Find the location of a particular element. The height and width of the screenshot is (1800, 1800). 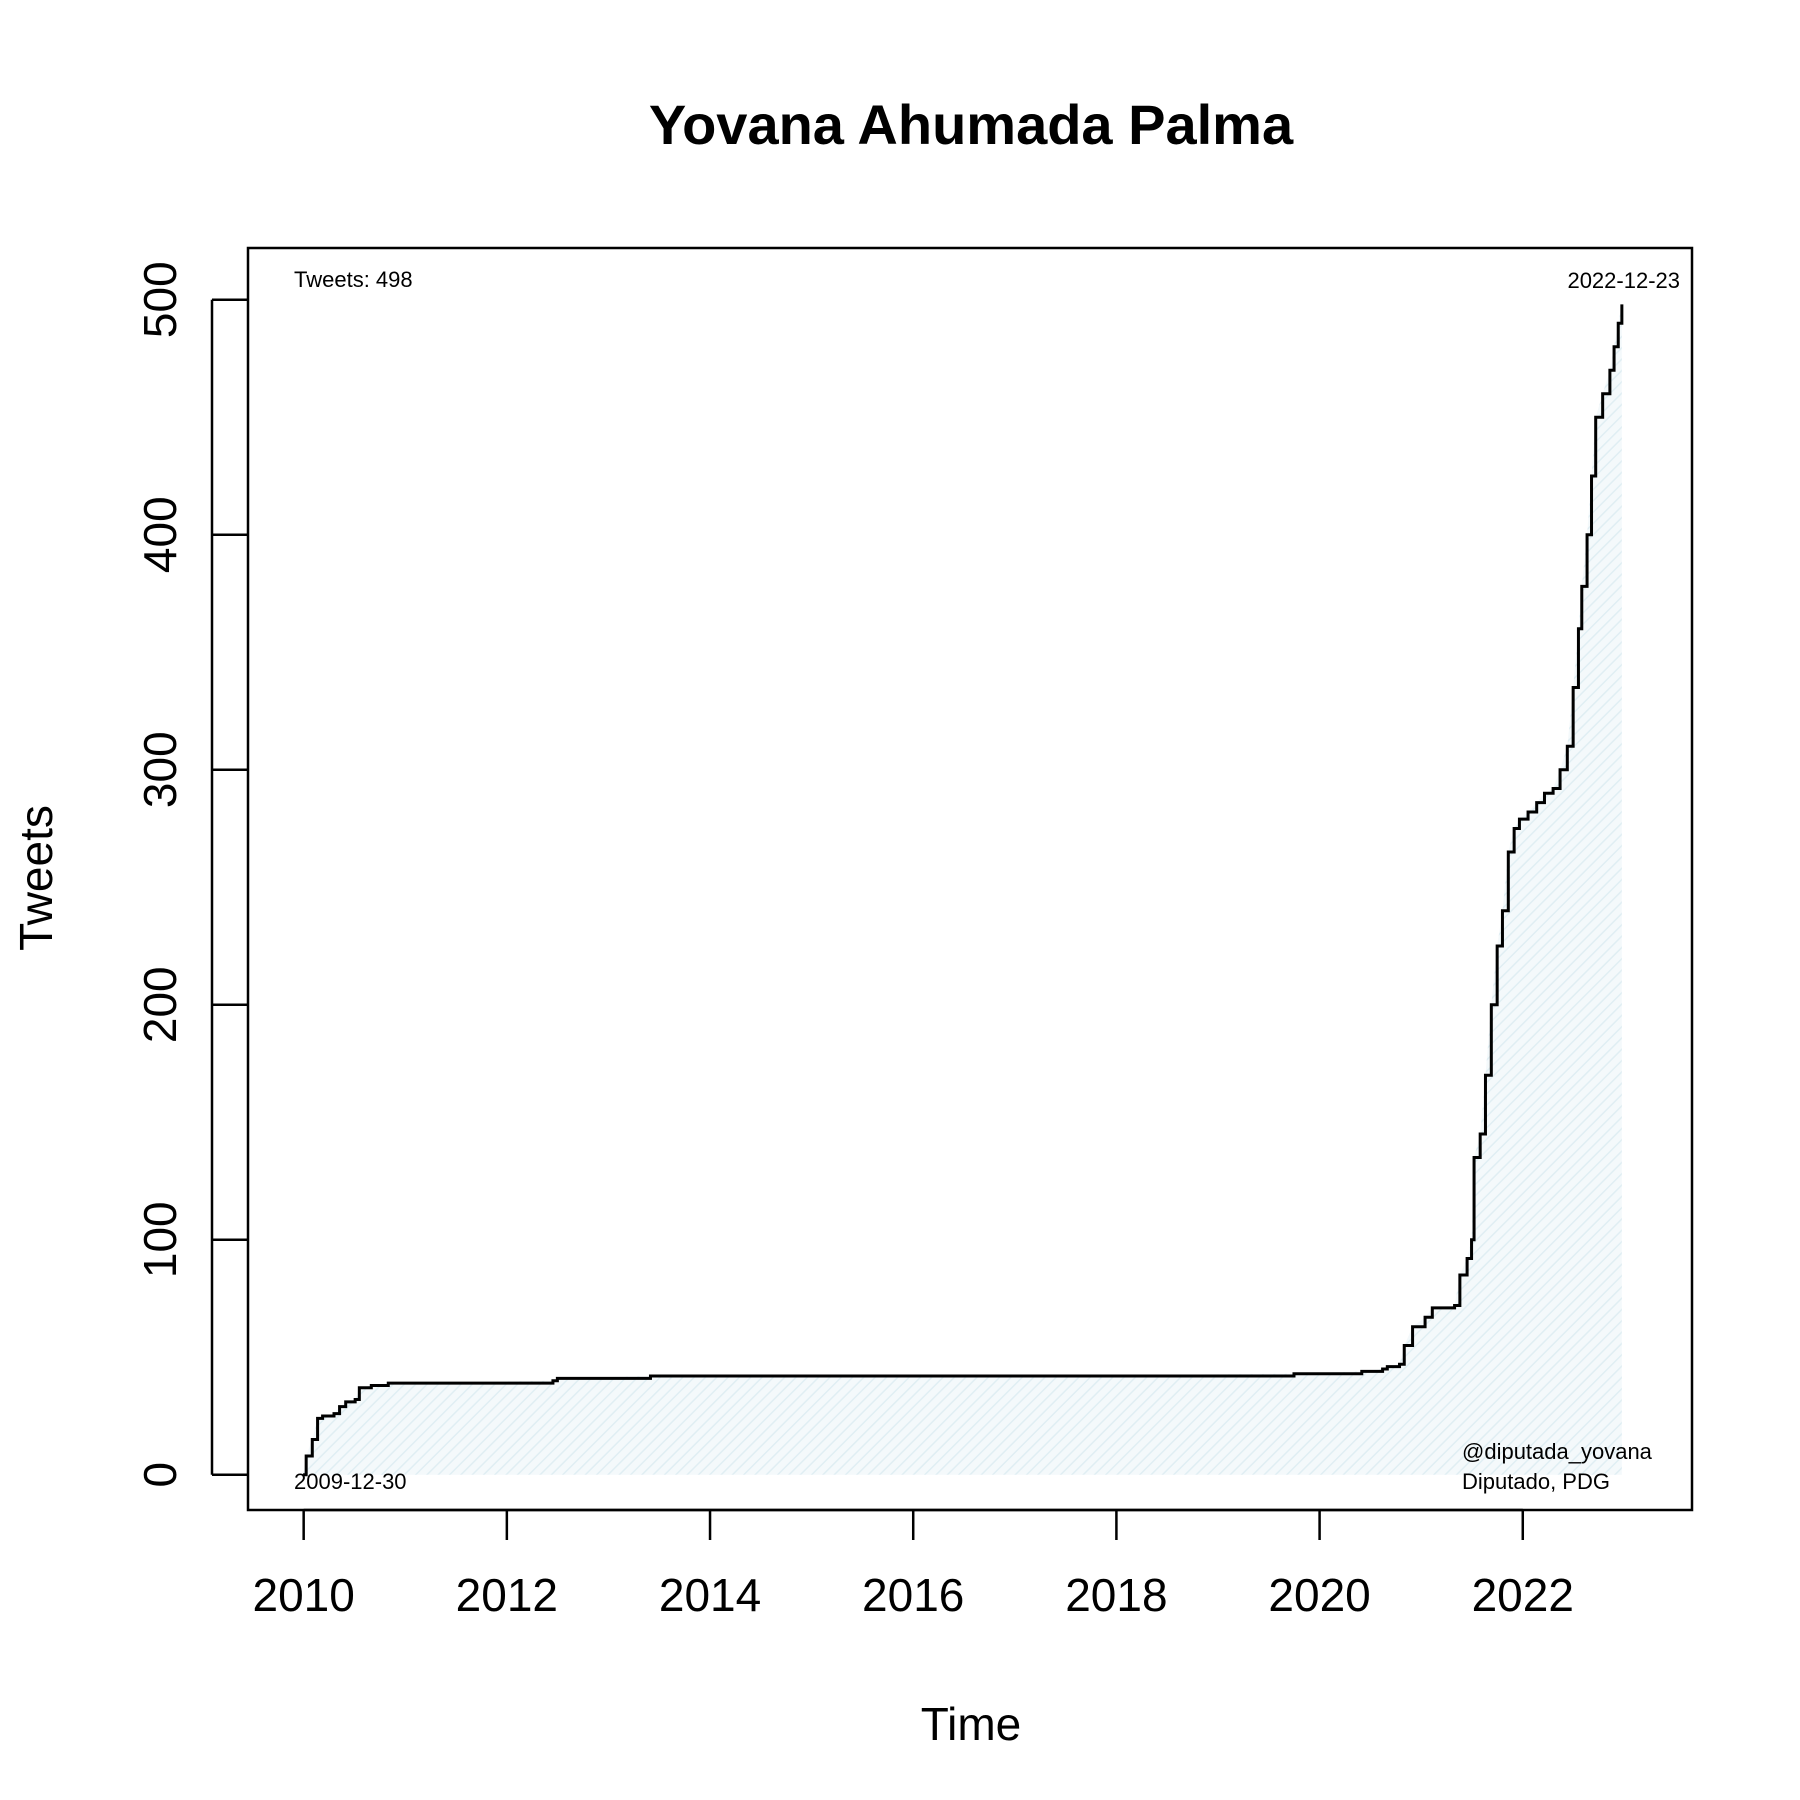

x-axis: 2010 2012 2014 2016 2018 2020 2022 is located at coordinates (913, 1564).